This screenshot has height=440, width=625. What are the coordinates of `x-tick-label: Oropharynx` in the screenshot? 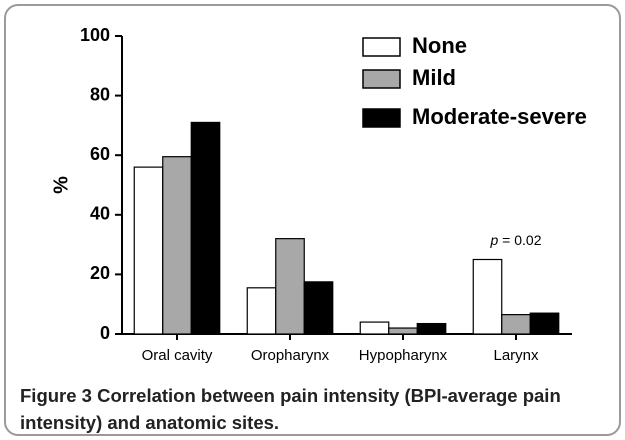 It's located at (290, 355).